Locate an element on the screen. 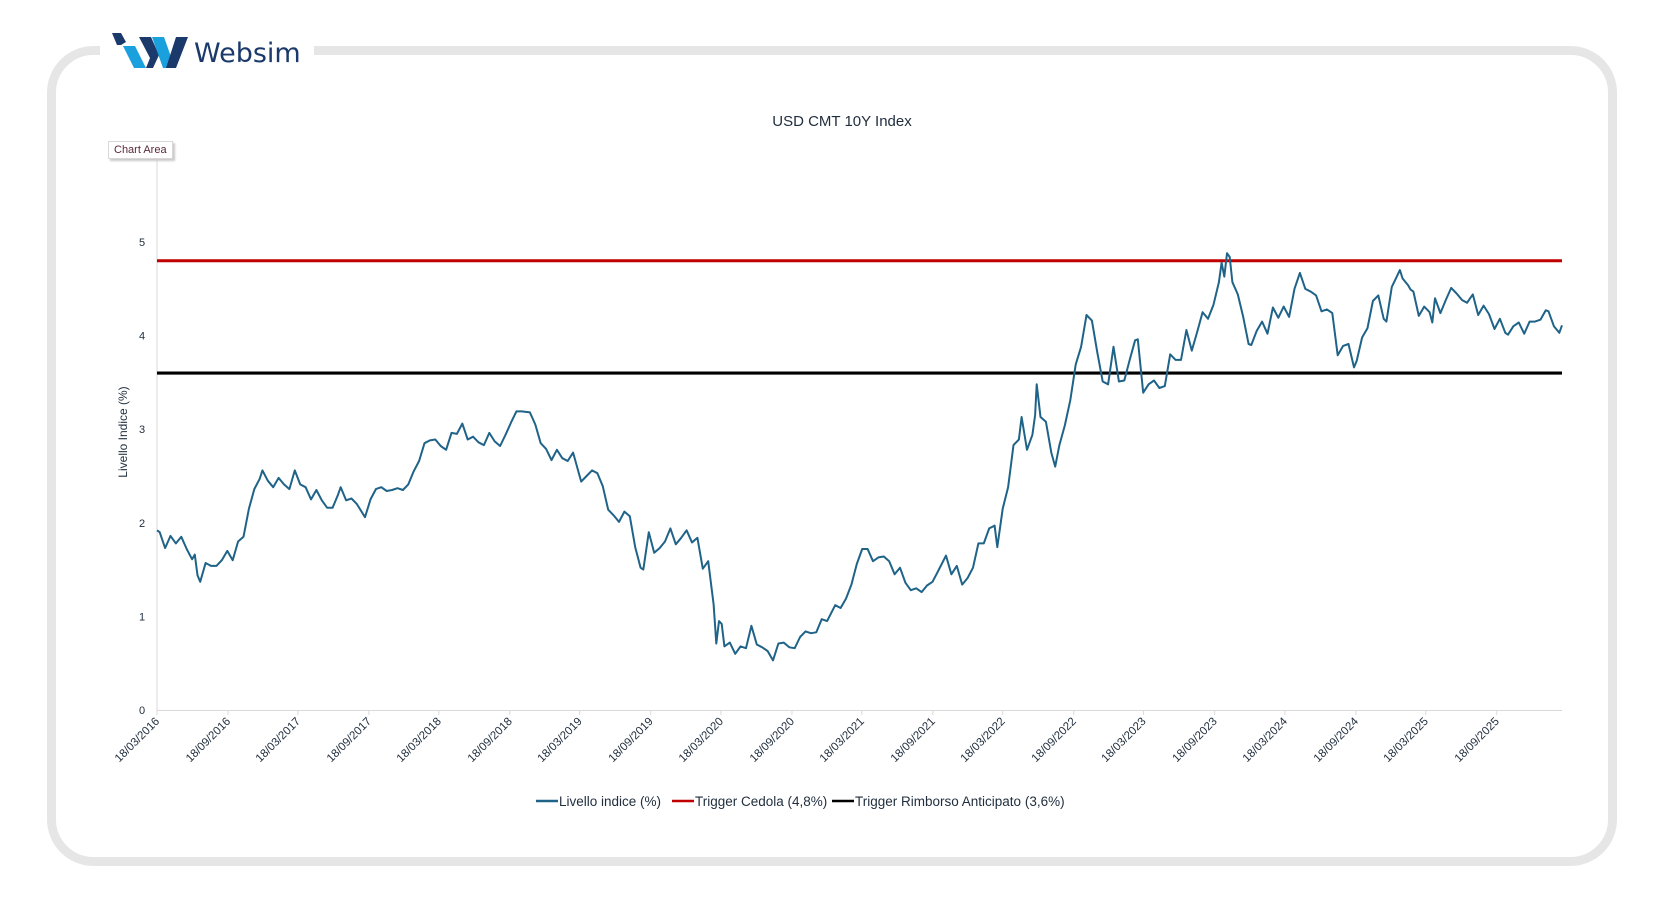 This screenshot has height=913, width=1664. legend-item: Livello indice (%) is located at coordinates (598, 801).